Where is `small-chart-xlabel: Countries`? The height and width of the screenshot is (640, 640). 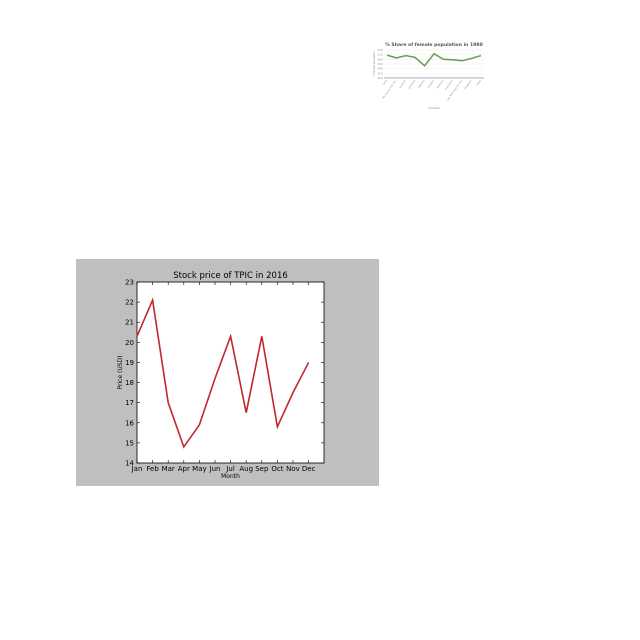 small-chart-xlabel: Countries is located at coordinates (434, 108).